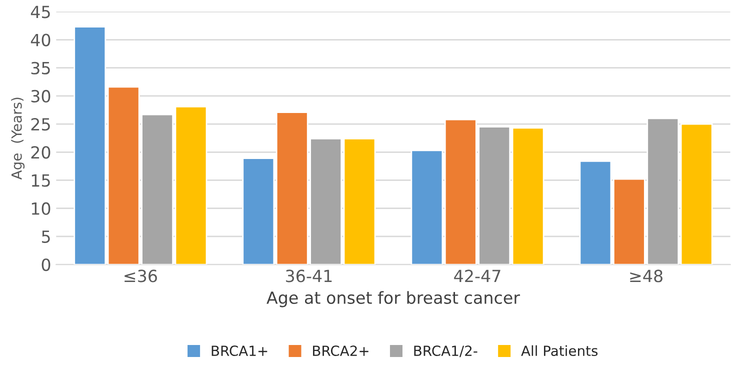 Image resolution: width=749 pixels, height=389 pixels. Describe the element at coordinates (40, 12) in the screenshot. I see `y-tick-label: 45` at that location.